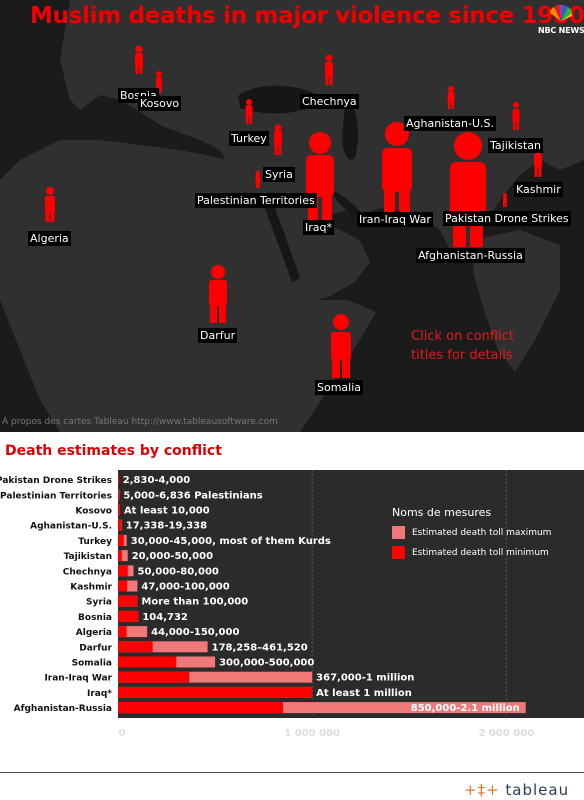 This screenshot has height=800, width=584. Describe the element at coordinates (266, 663) in the screenshot. I see `data-label: 300,000-500,000` at that location.